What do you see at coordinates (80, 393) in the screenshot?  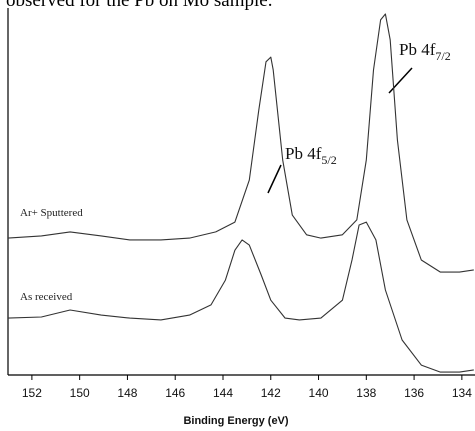 I see `x-tick-label: 150` at bounding box center [80, 393].